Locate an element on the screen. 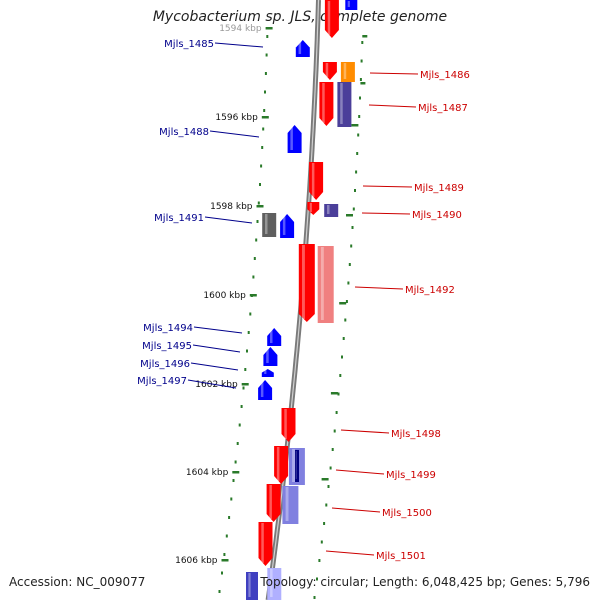 The height and width of the screenshot is (600, 600). cds-mjls-1489-shape is located at coordinates (316, 181).